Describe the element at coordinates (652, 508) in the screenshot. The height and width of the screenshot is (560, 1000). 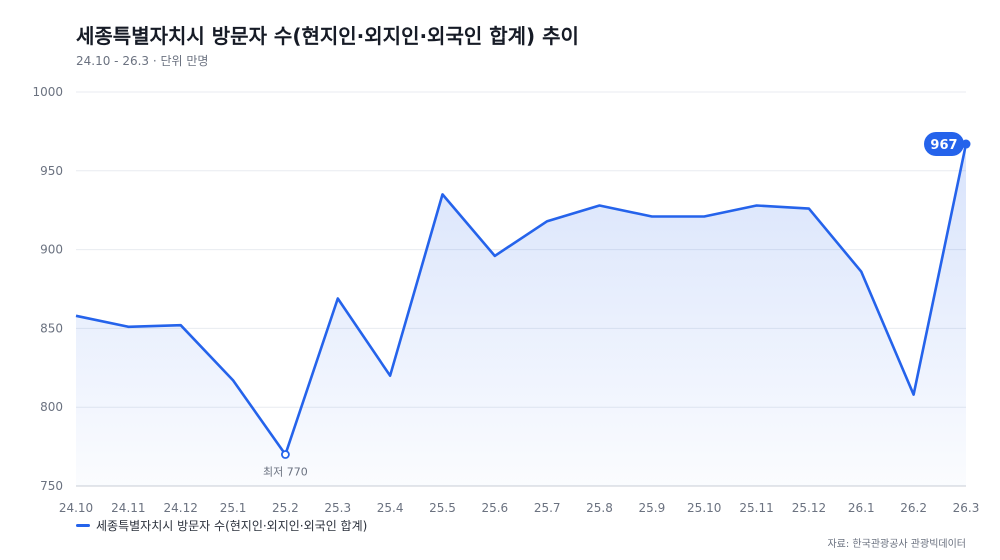
I see `x-tick-label: 25.9` at that location.